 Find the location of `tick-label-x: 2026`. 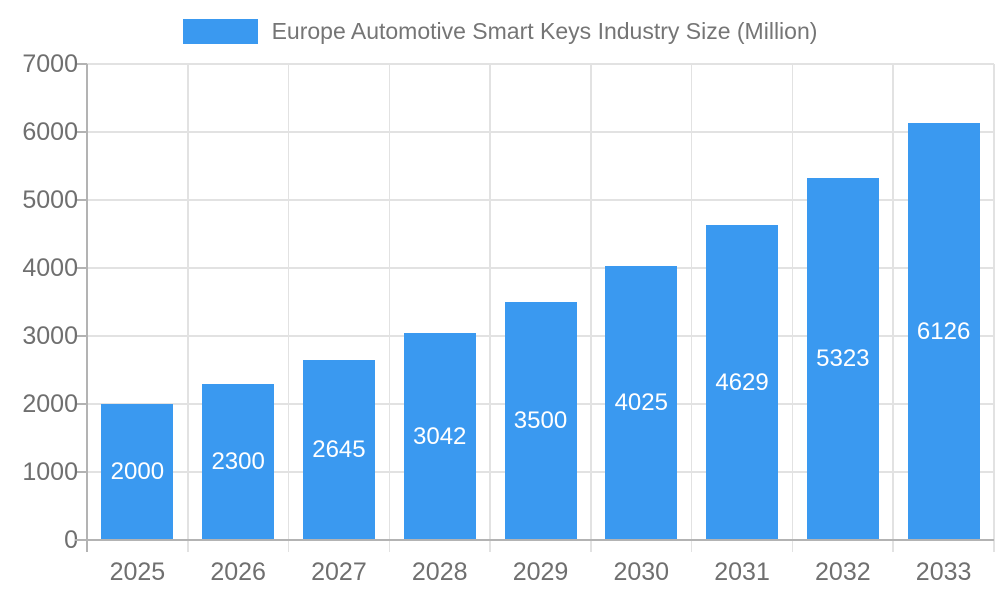

tick-label-x: 2026 is located at coordinates (238, 572).